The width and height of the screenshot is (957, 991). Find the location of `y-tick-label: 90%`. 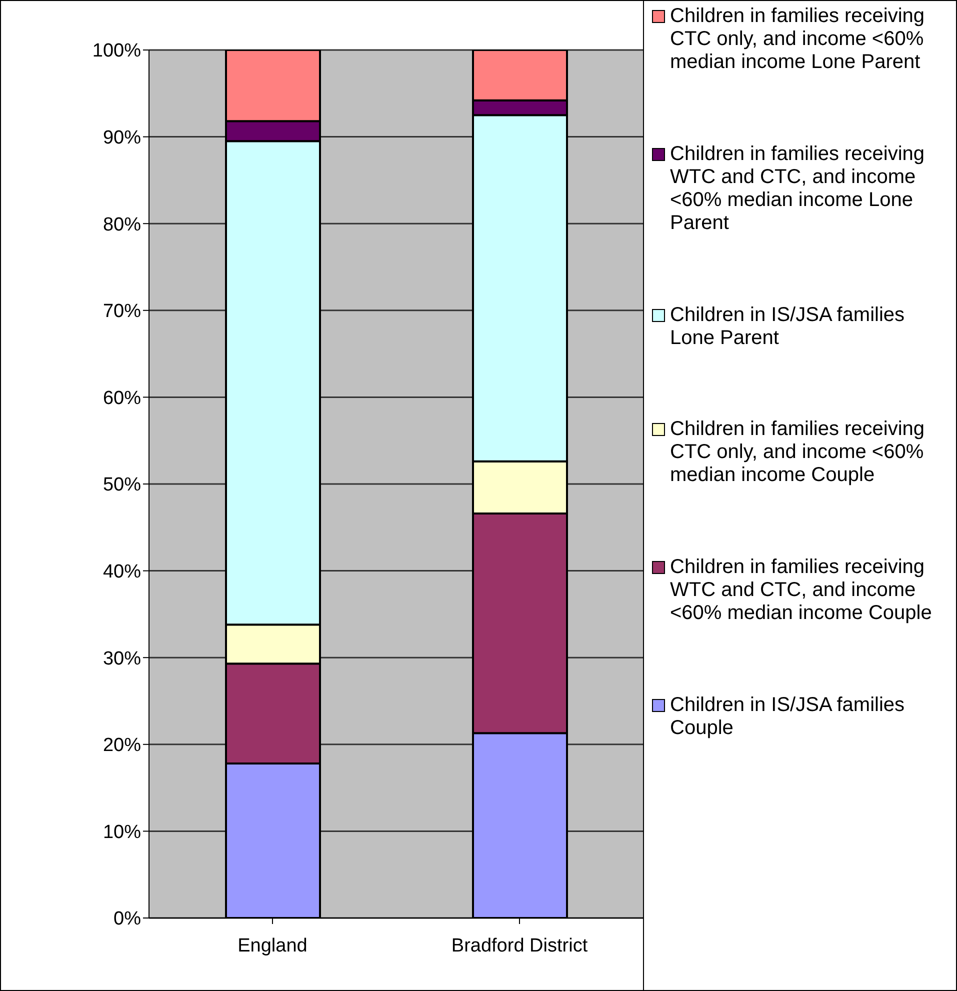

y-tick-label: 90% is located at coordinates (122, 138).